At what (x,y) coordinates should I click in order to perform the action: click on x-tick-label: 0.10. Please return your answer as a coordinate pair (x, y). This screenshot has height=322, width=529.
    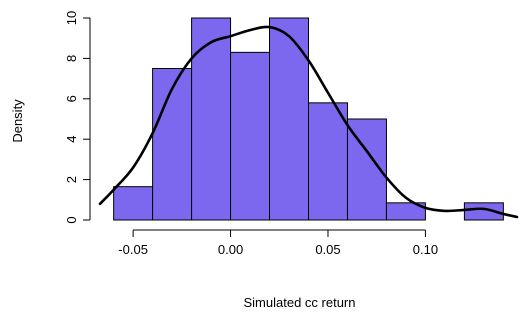
    Looking at the image, I should click on (425, 249).